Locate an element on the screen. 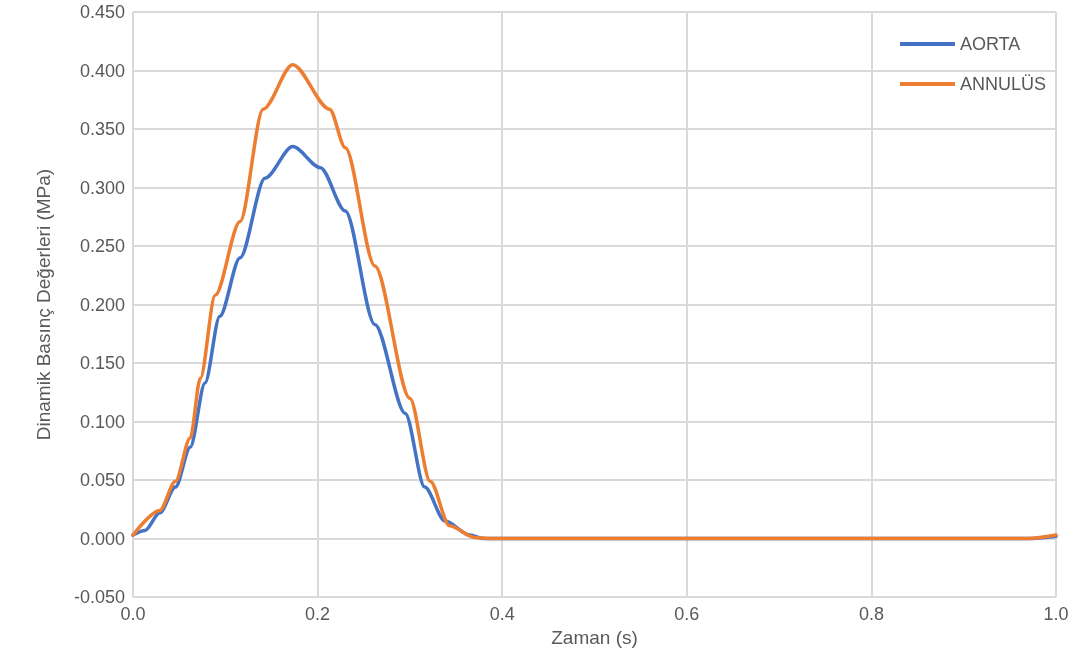  x-tick-label: 1.0 is located at coordinates (1056, 614).